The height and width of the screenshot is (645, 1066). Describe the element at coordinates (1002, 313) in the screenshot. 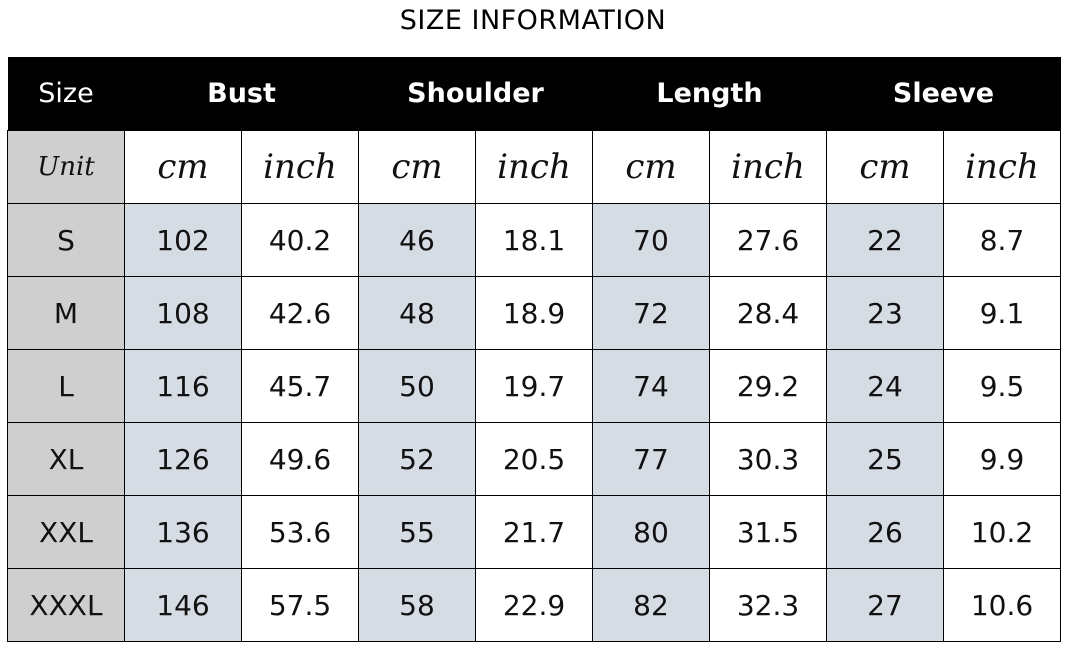

I see `inch-value-cell: 9.1` at that location.